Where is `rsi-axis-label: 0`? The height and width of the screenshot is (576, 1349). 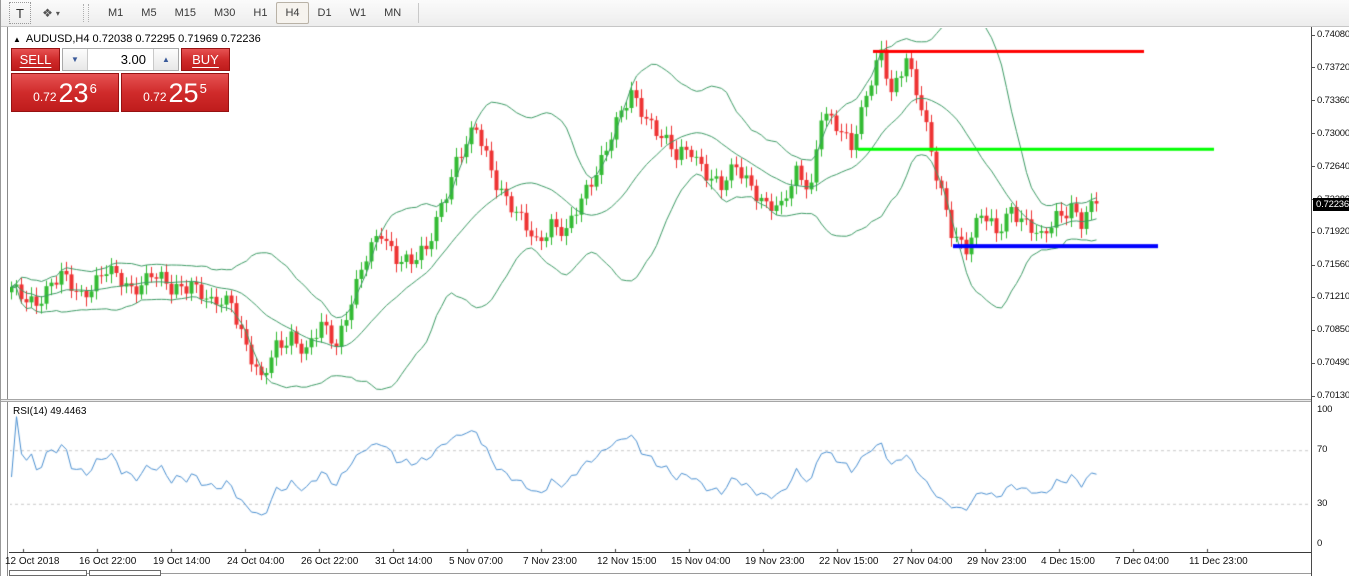
rsi-axis-label: 0 is located at coordinates (1320, 543).